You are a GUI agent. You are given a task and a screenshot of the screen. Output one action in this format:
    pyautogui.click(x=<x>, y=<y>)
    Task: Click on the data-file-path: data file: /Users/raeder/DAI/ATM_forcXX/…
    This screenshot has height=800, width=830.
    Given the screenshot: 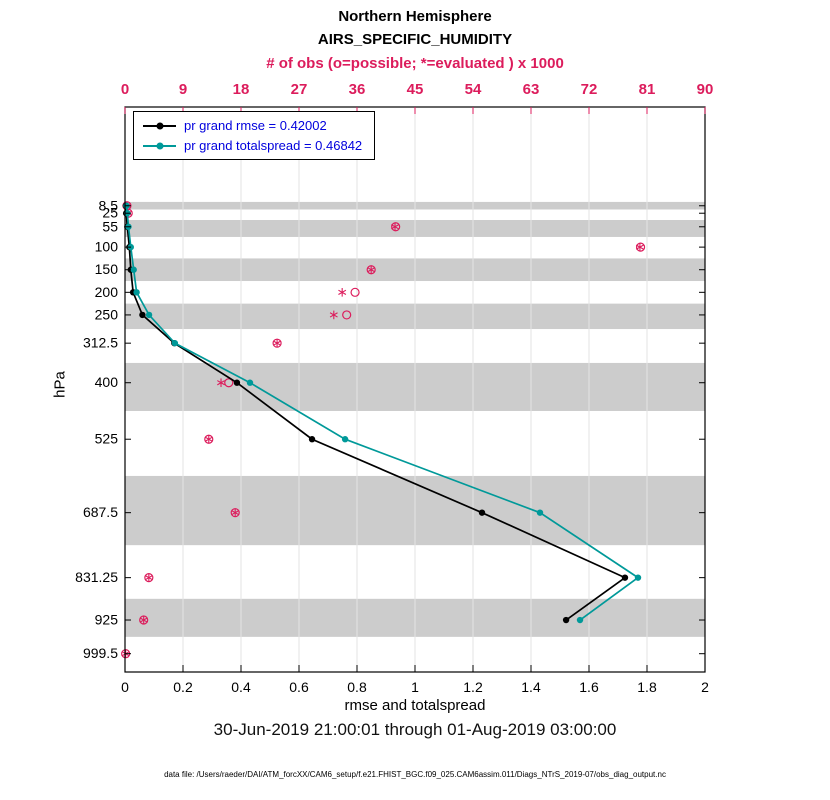 What is the action you would take?
    pyautogui.click(x=415, y=774)
    